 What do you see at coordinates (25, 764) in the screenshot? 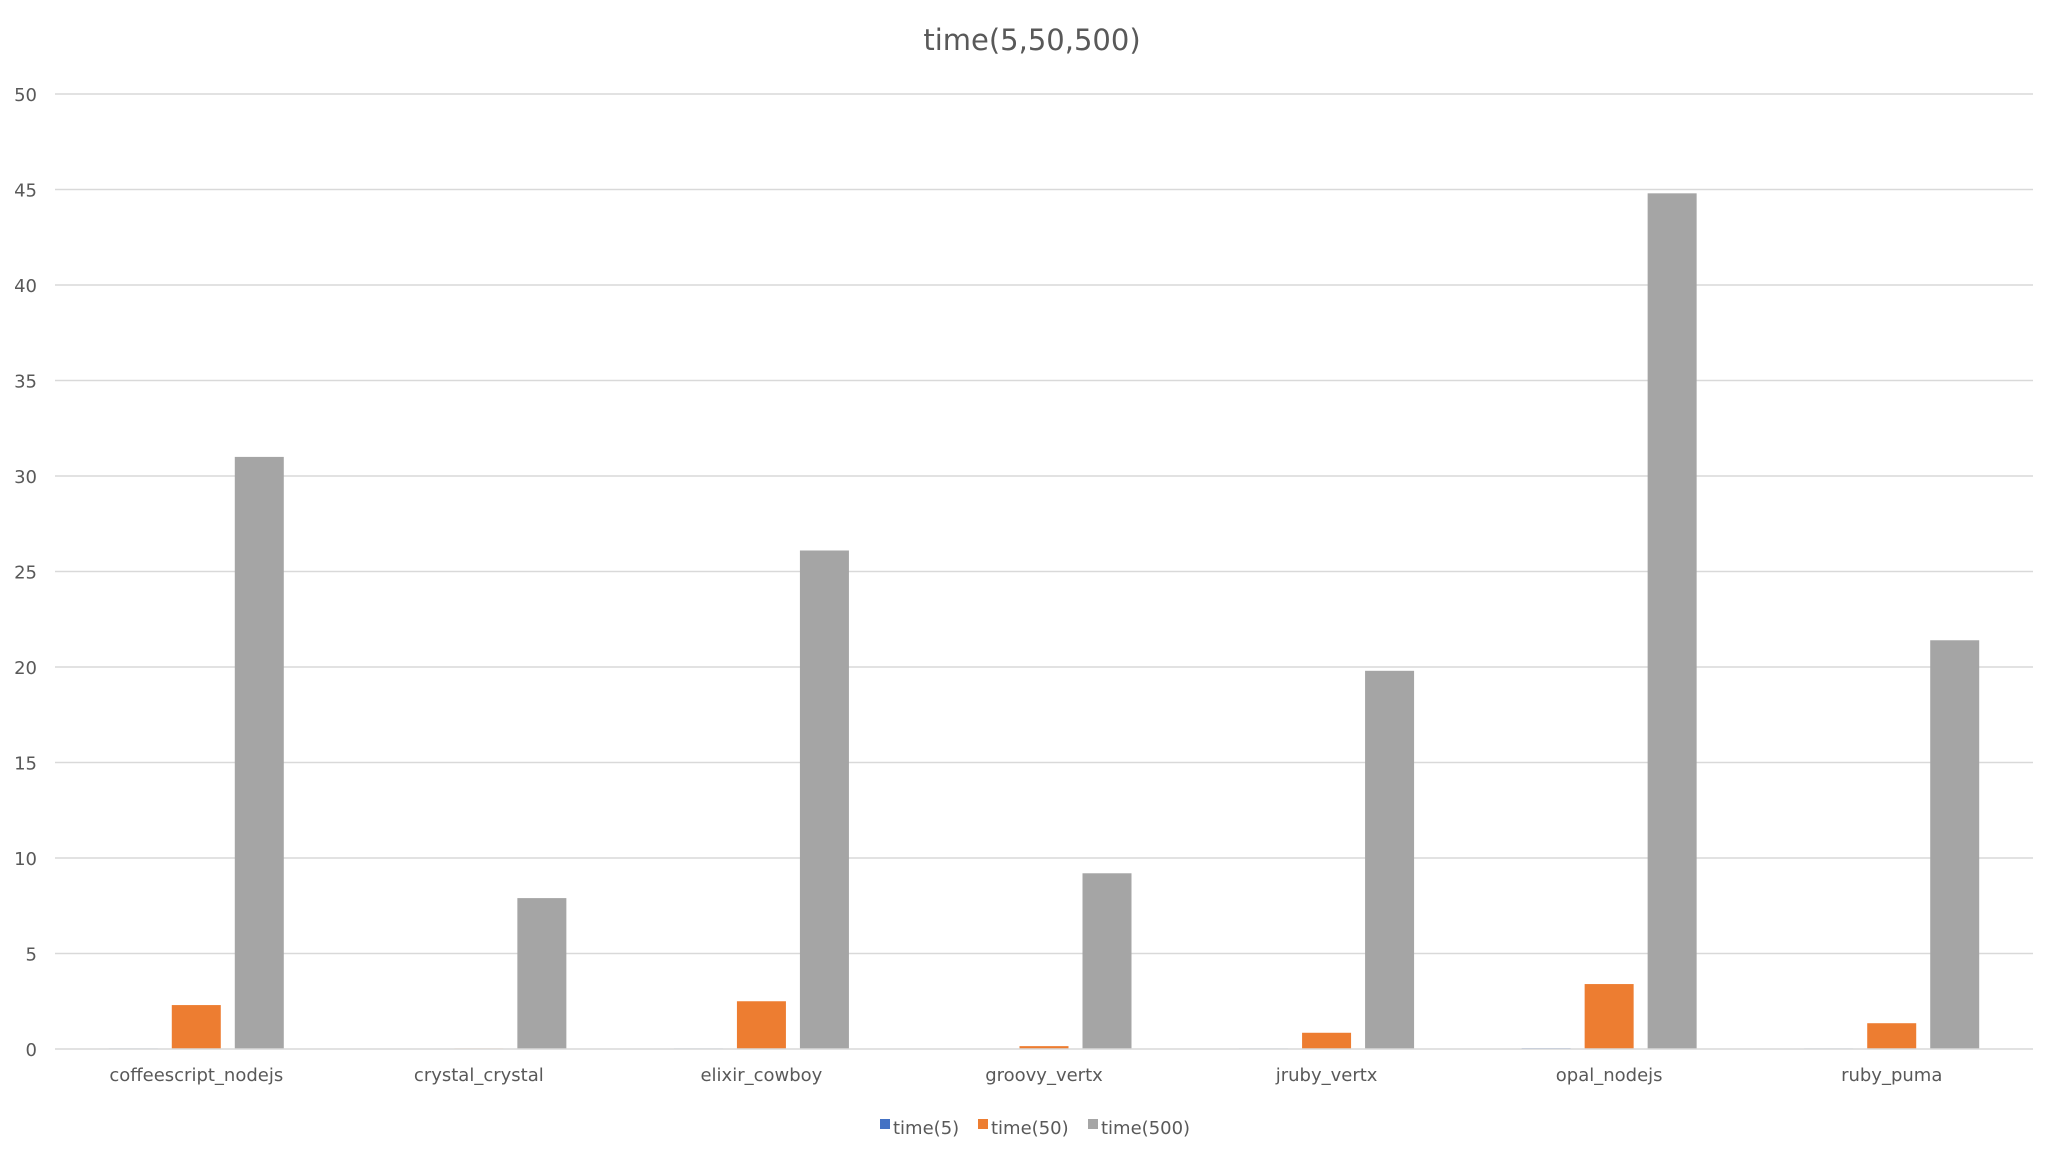
I see `y-tick-label: 15` at bounding box center [25, 764].